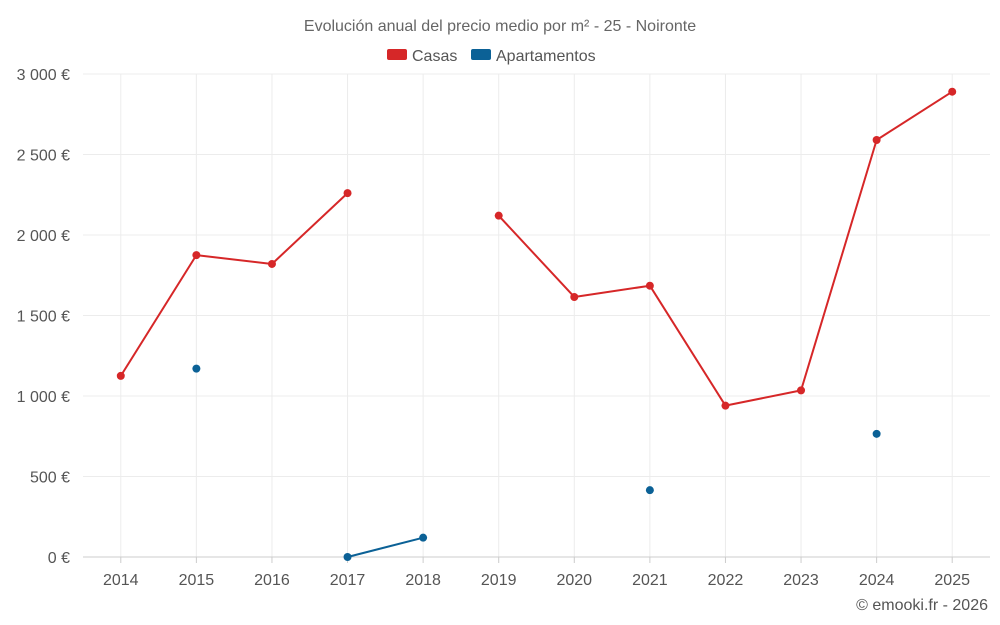 This screenshot has width=1000, height=625. I want to click on data-point-casas-2017, so click(347, 193).